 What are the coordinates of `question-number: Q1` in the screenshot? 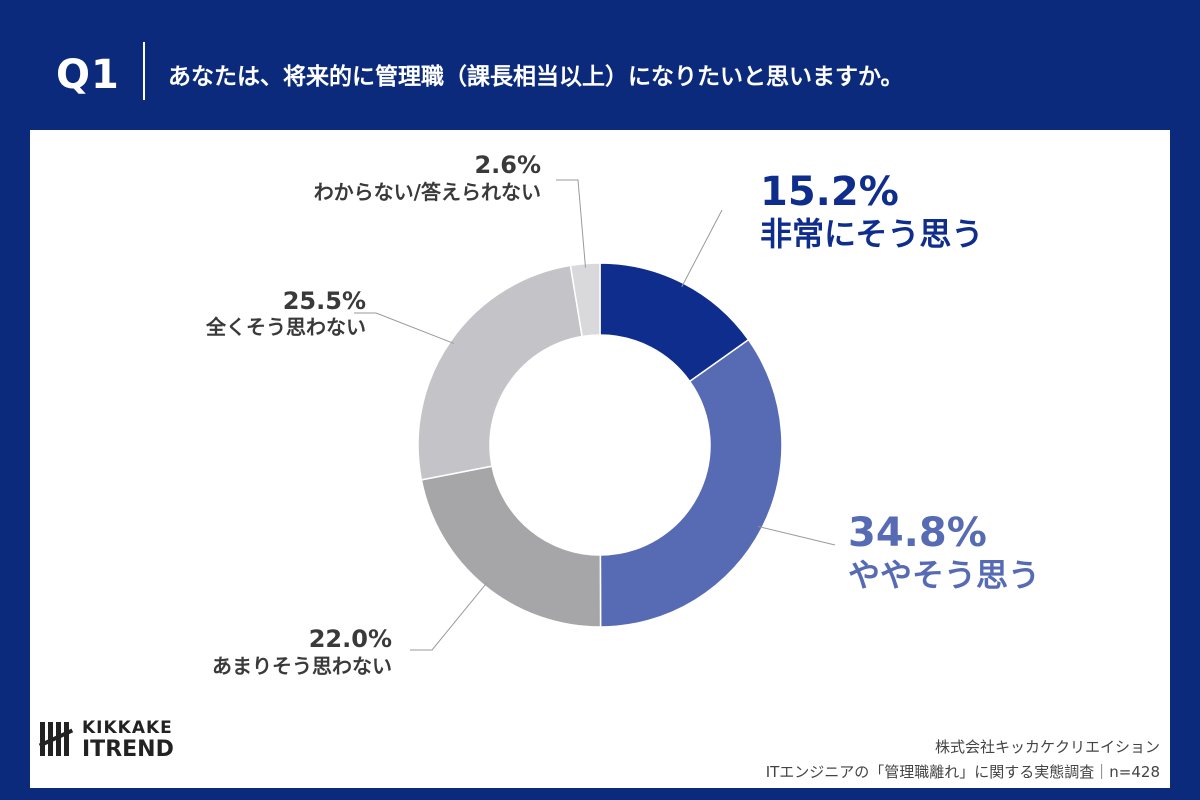 It's located at (88, 75).